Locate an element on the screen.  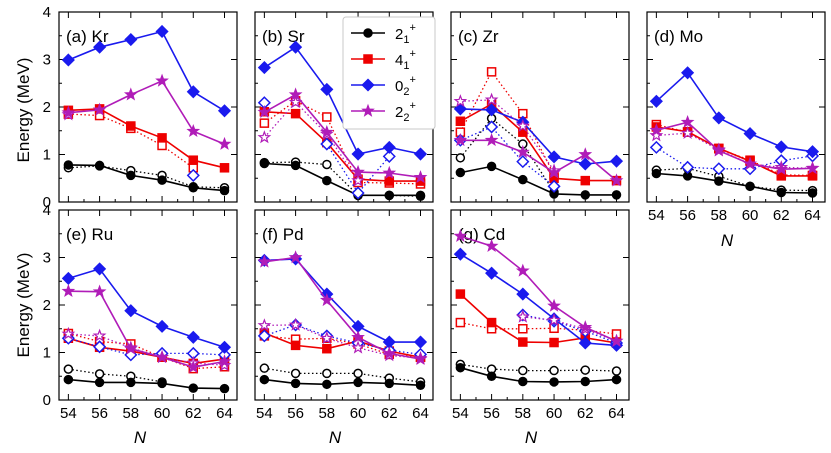
y-tick-label: 3 is located at coordinates (47, 258).